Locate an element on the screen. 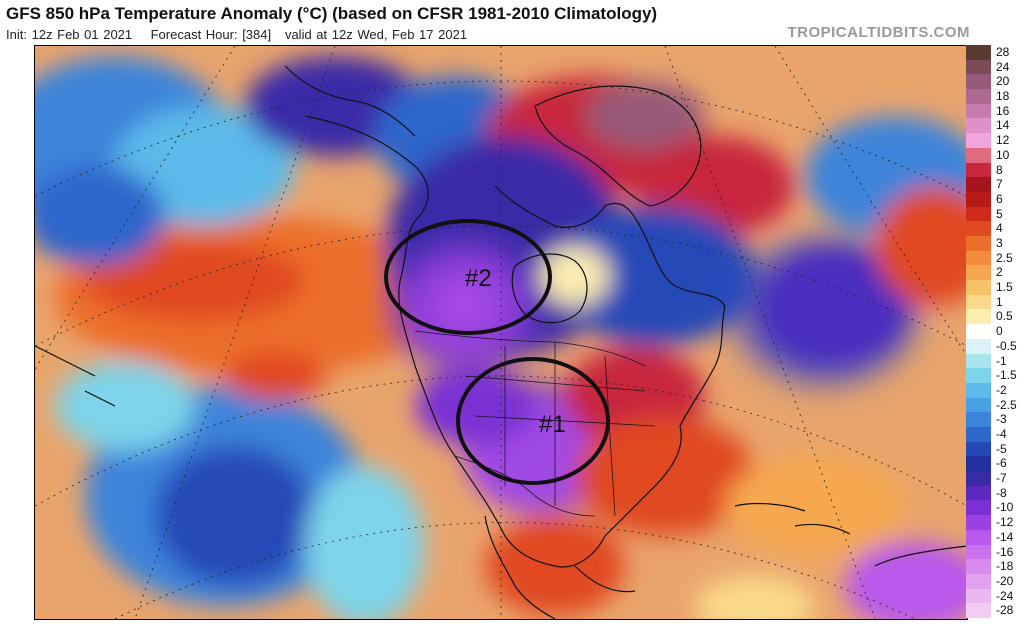 The width and height of the screenshot is (1024, 638). legend-label: -28 is located at coordinates (1005, 610).